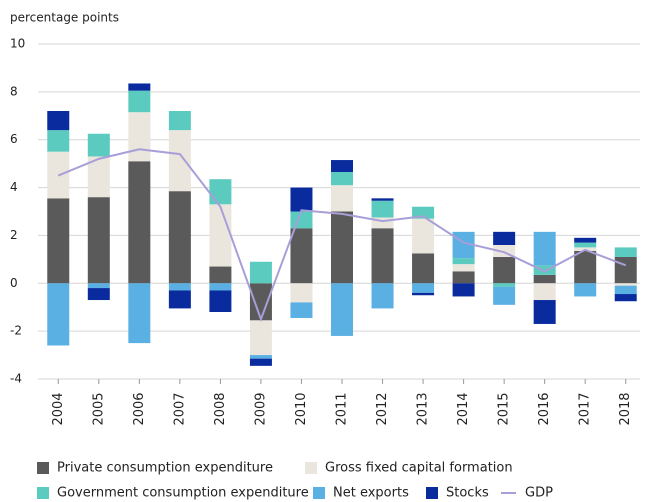  Describe the element at coordinates (64, 18) in the screenshot. I see `y-axis-label: percentage points` at that location.